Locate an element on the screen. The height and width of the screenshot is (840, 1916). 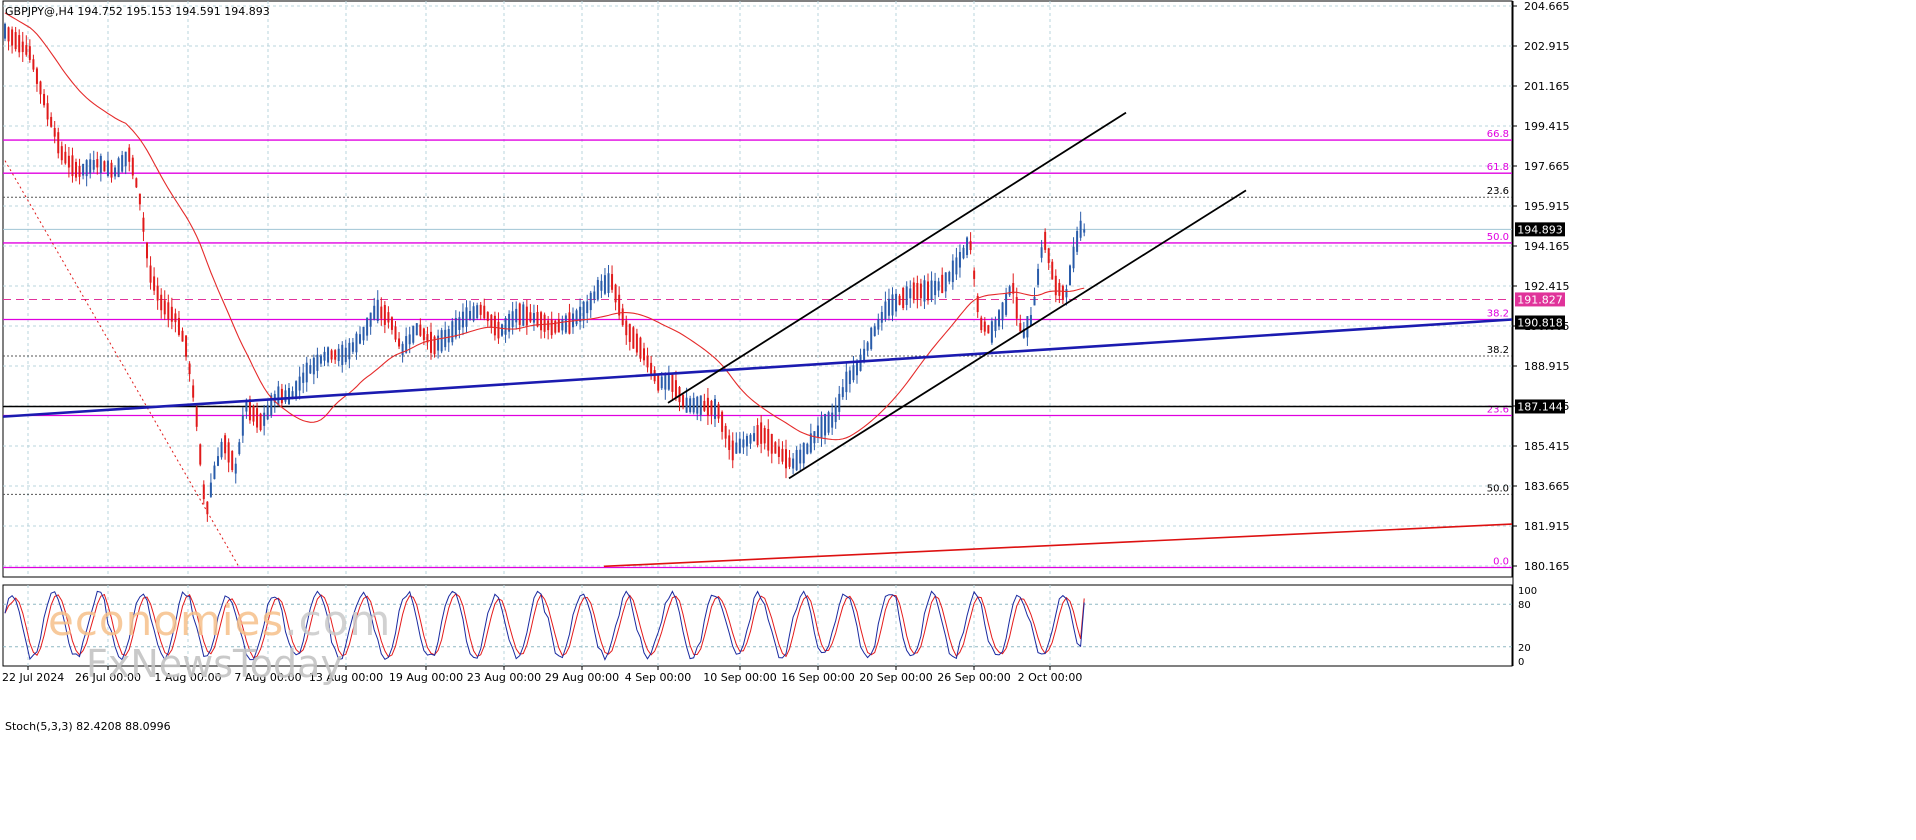
y-tick-label: 202.915 is located at coordinates (1547, 46).